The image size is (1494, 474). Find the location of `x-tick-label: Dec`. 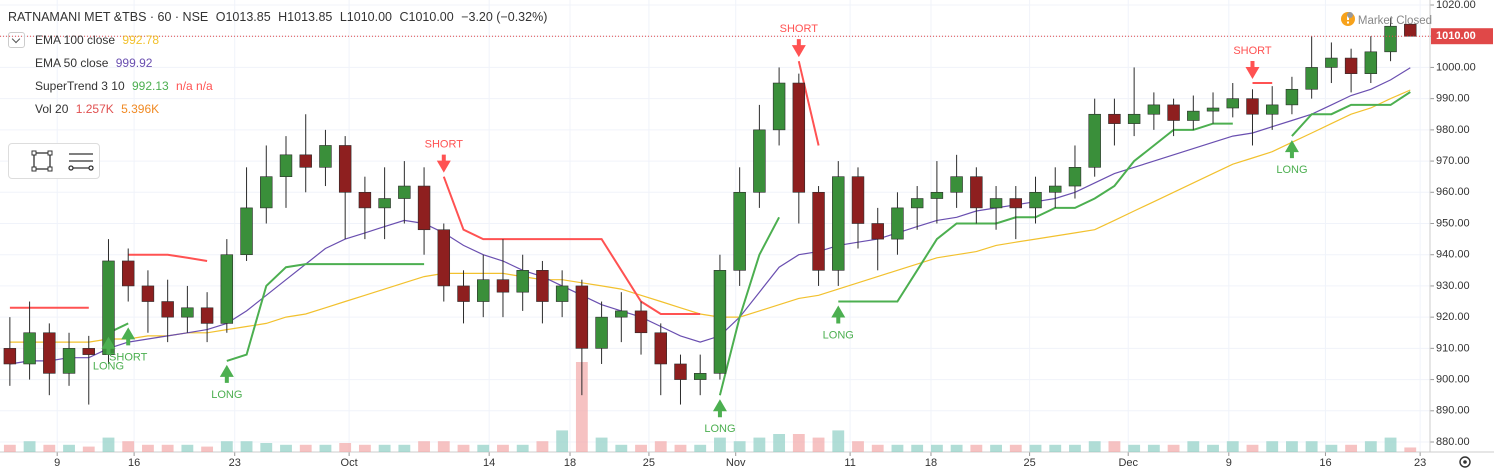

x-tick-label: Dec is located at coordinates (1128, 463).